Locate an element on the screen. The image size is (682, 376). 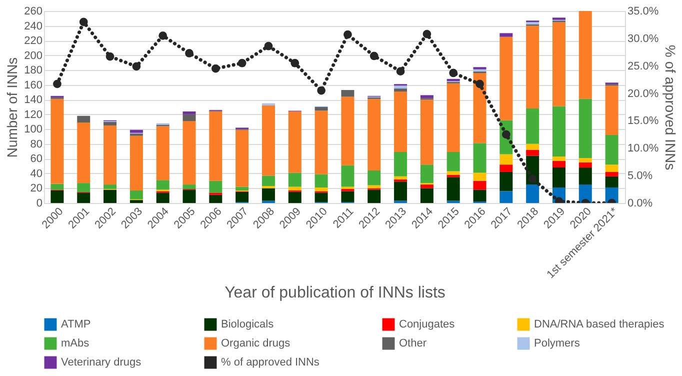
legend-label: ATMP is located at coordinates (76, 324).